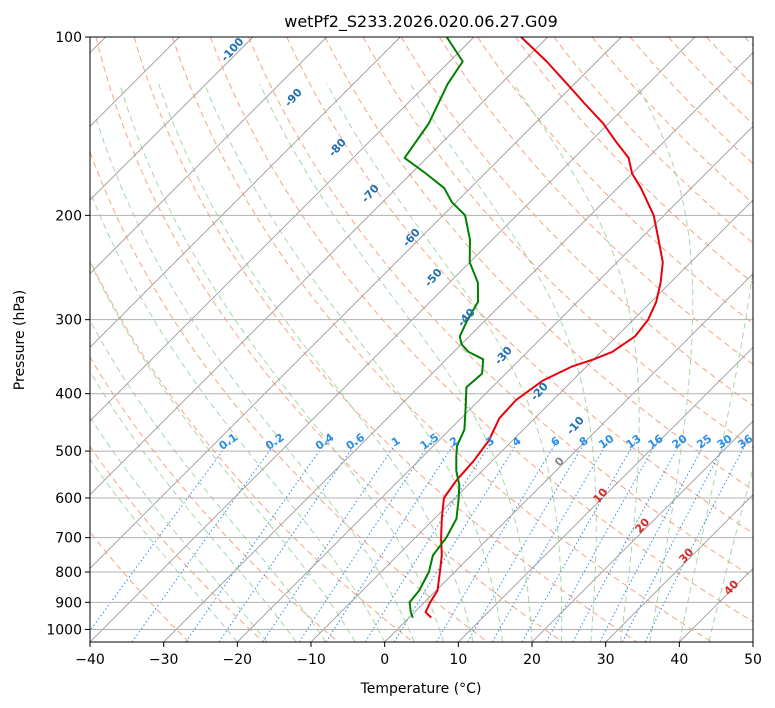  I want to click on y-tick-label: 600, so click(68, 499).